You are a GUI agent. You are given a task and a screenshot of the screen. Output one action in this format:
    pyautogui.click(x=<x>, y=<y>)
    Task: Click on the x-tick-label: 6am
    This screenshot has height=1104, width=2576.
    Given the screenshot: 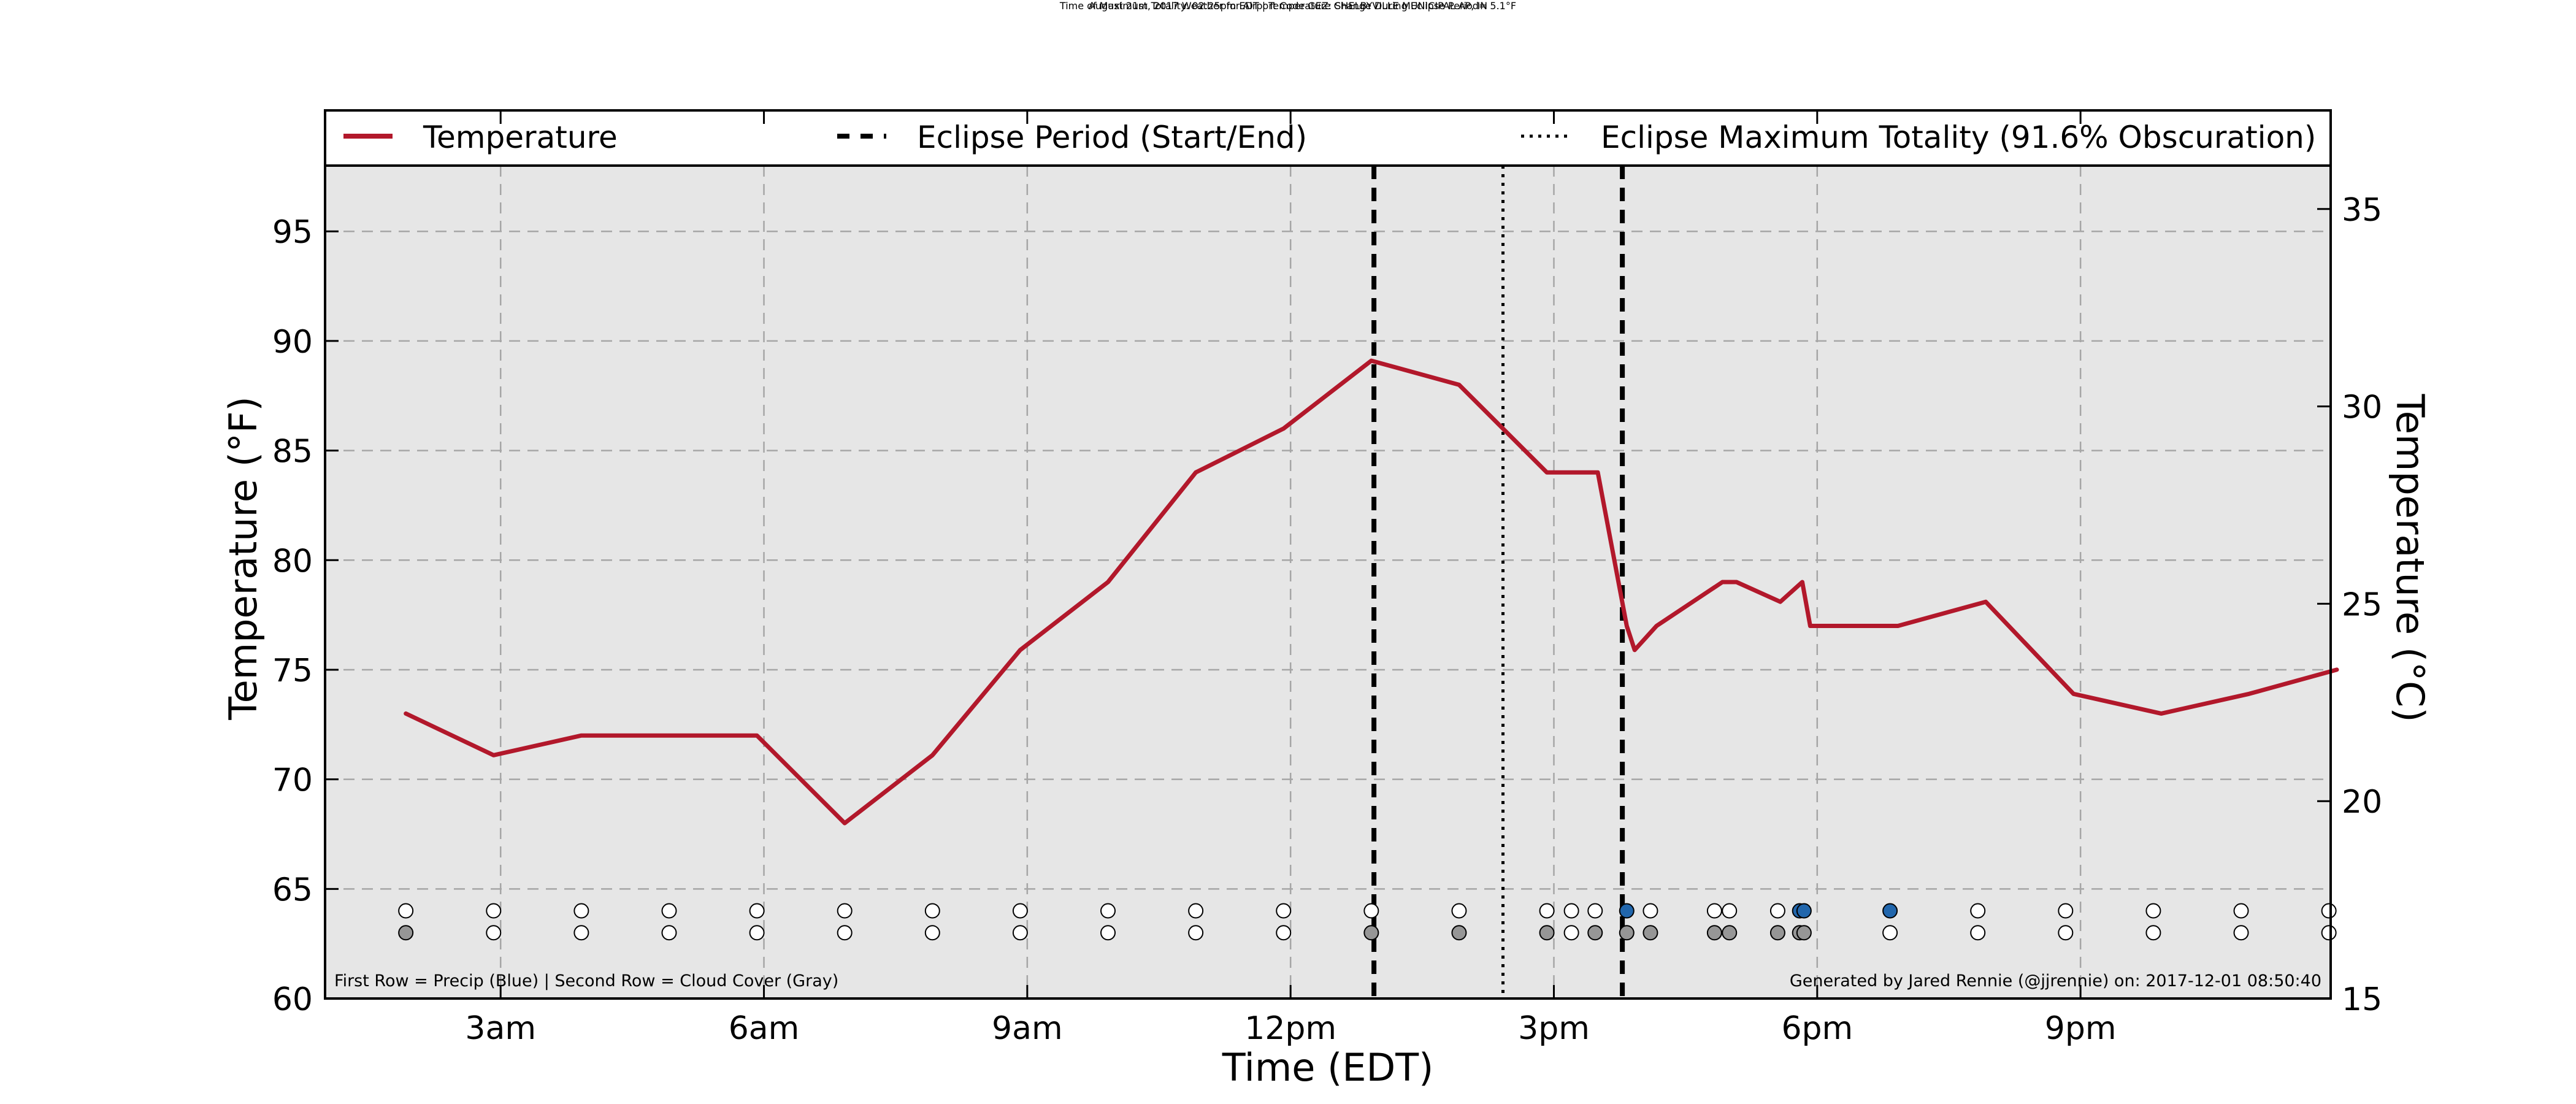 What is the action you would take?
    pyautogui.click(x=764, y=1028)
    